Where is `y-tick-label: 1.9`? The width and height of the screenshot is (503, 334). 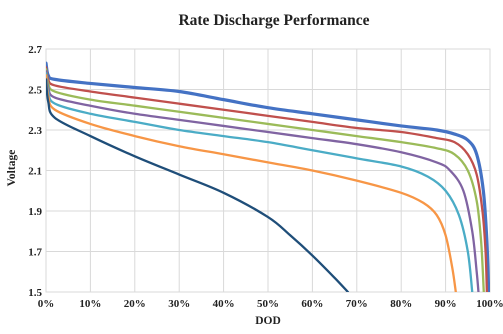
y-tick-label: 1.9 is located at coordinates (35, 212).